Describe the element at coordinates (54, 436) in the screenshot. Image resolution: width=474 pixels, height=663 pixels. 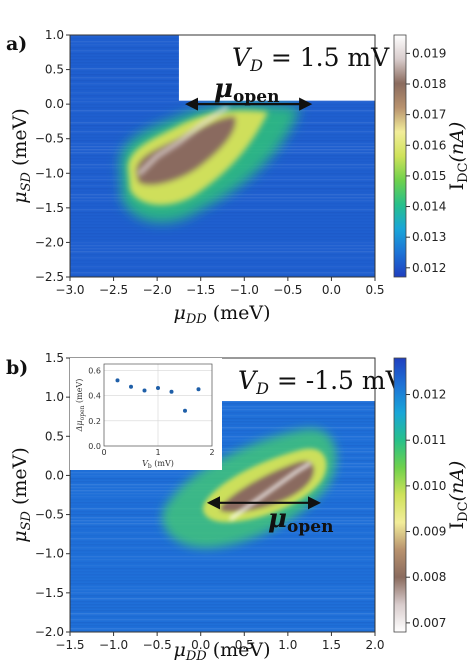
I see `y-tick-label-b: 0.5` at that location.